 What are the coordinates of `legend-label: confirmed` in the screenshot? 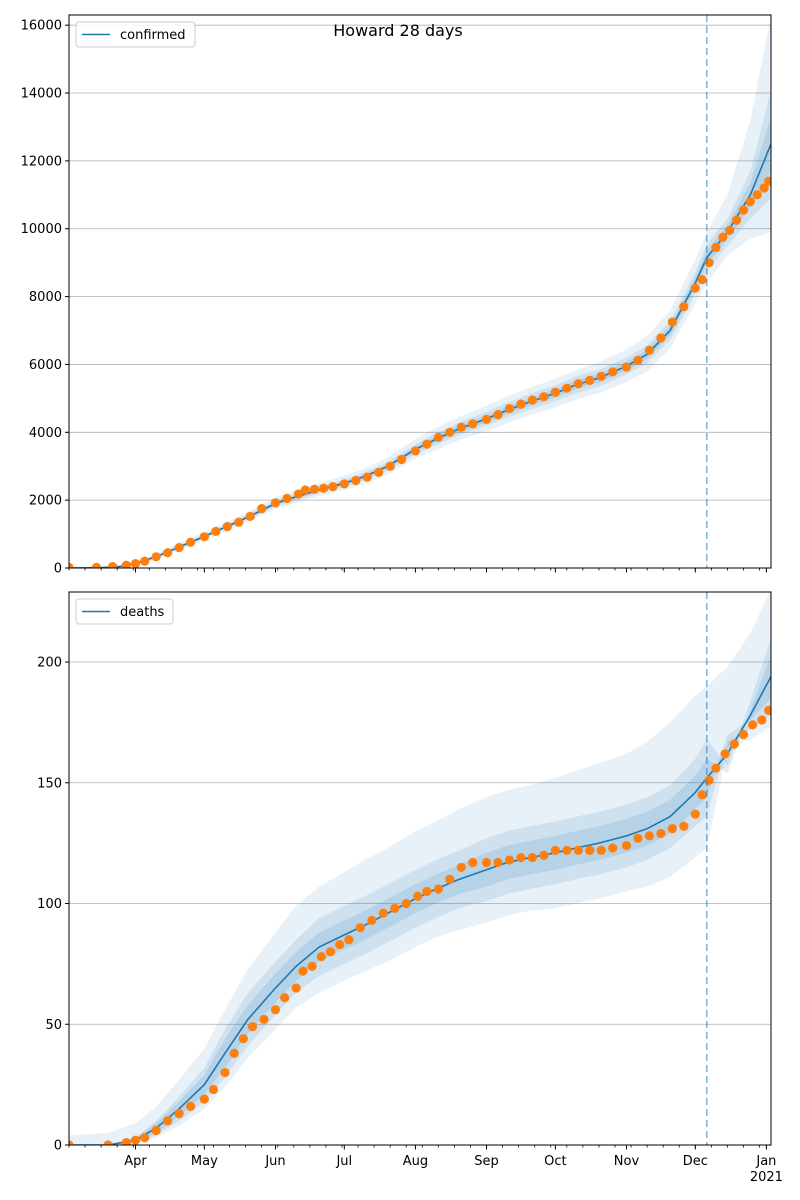 It's located at (153, 35).